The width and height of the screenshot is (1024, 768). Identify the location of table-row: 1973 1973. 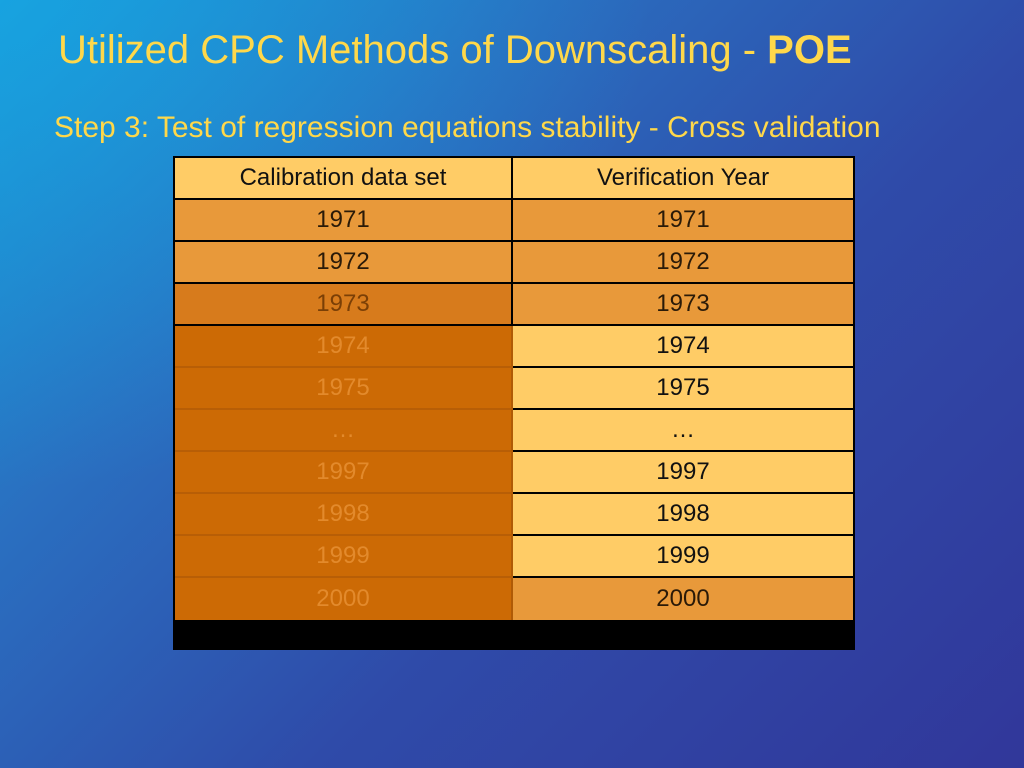
(514, 305).